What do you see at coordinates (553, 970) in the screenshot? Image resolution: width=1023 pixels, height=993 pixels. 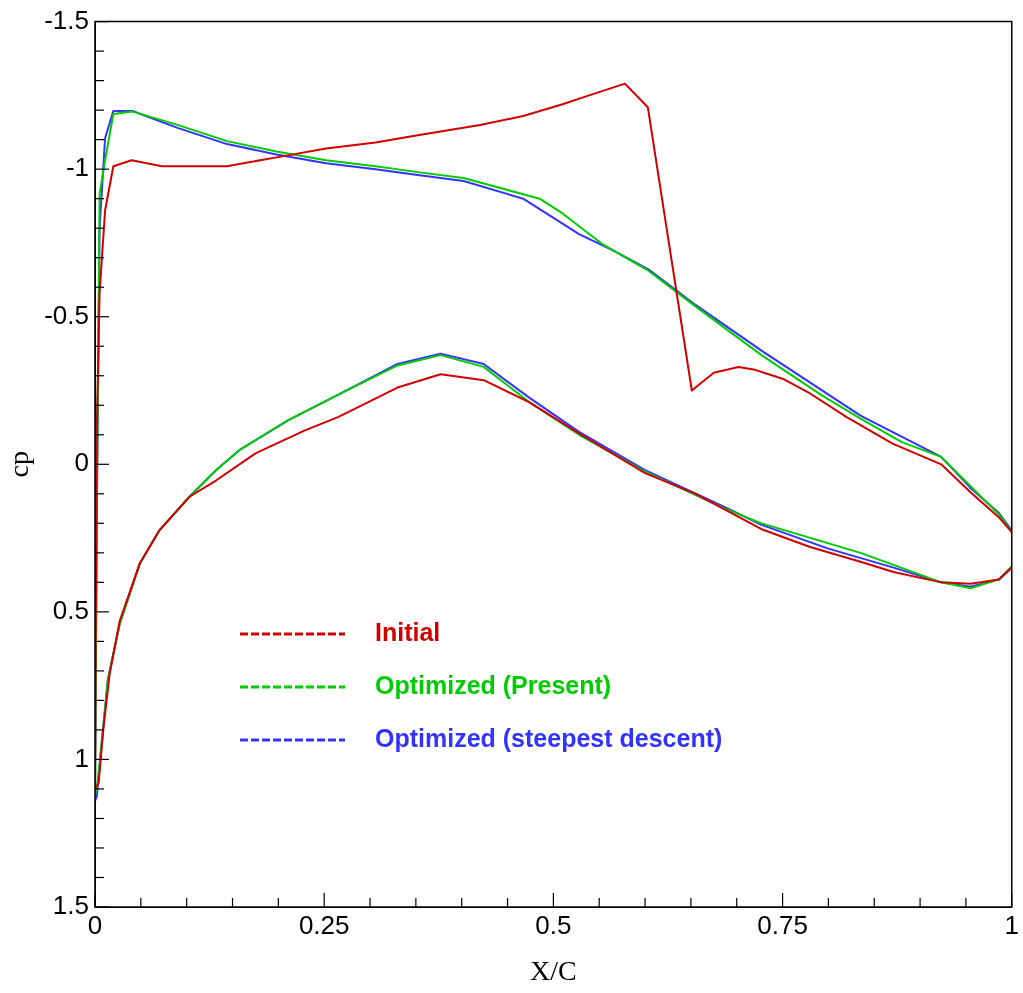 I see `x-axis-title: X/C` at bounding box center [553, 970].